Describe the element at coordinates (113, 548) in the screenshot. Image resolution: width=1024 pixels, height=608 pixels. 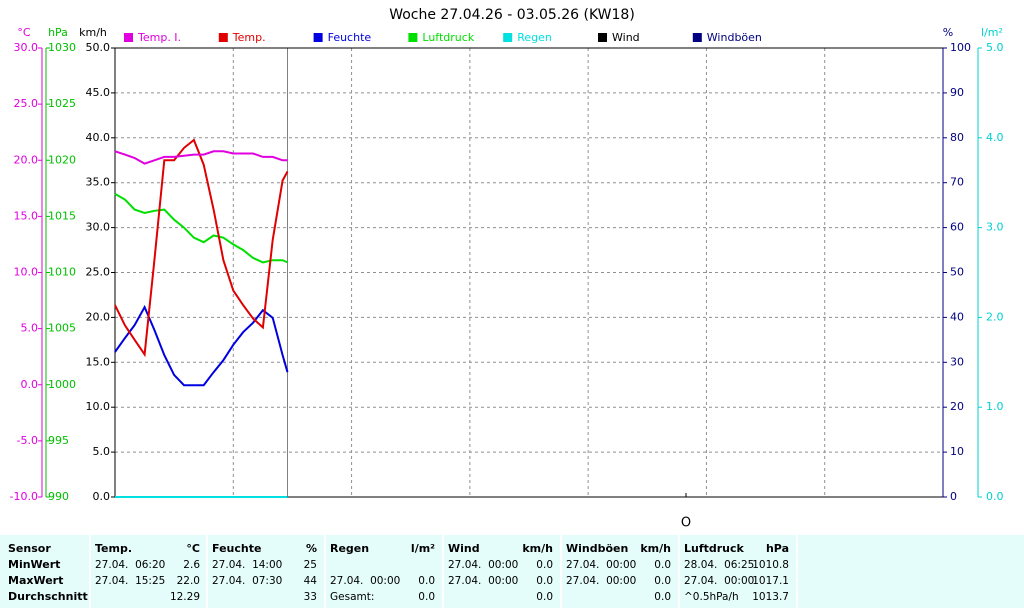
I see `table-header: Temp.` at that location.